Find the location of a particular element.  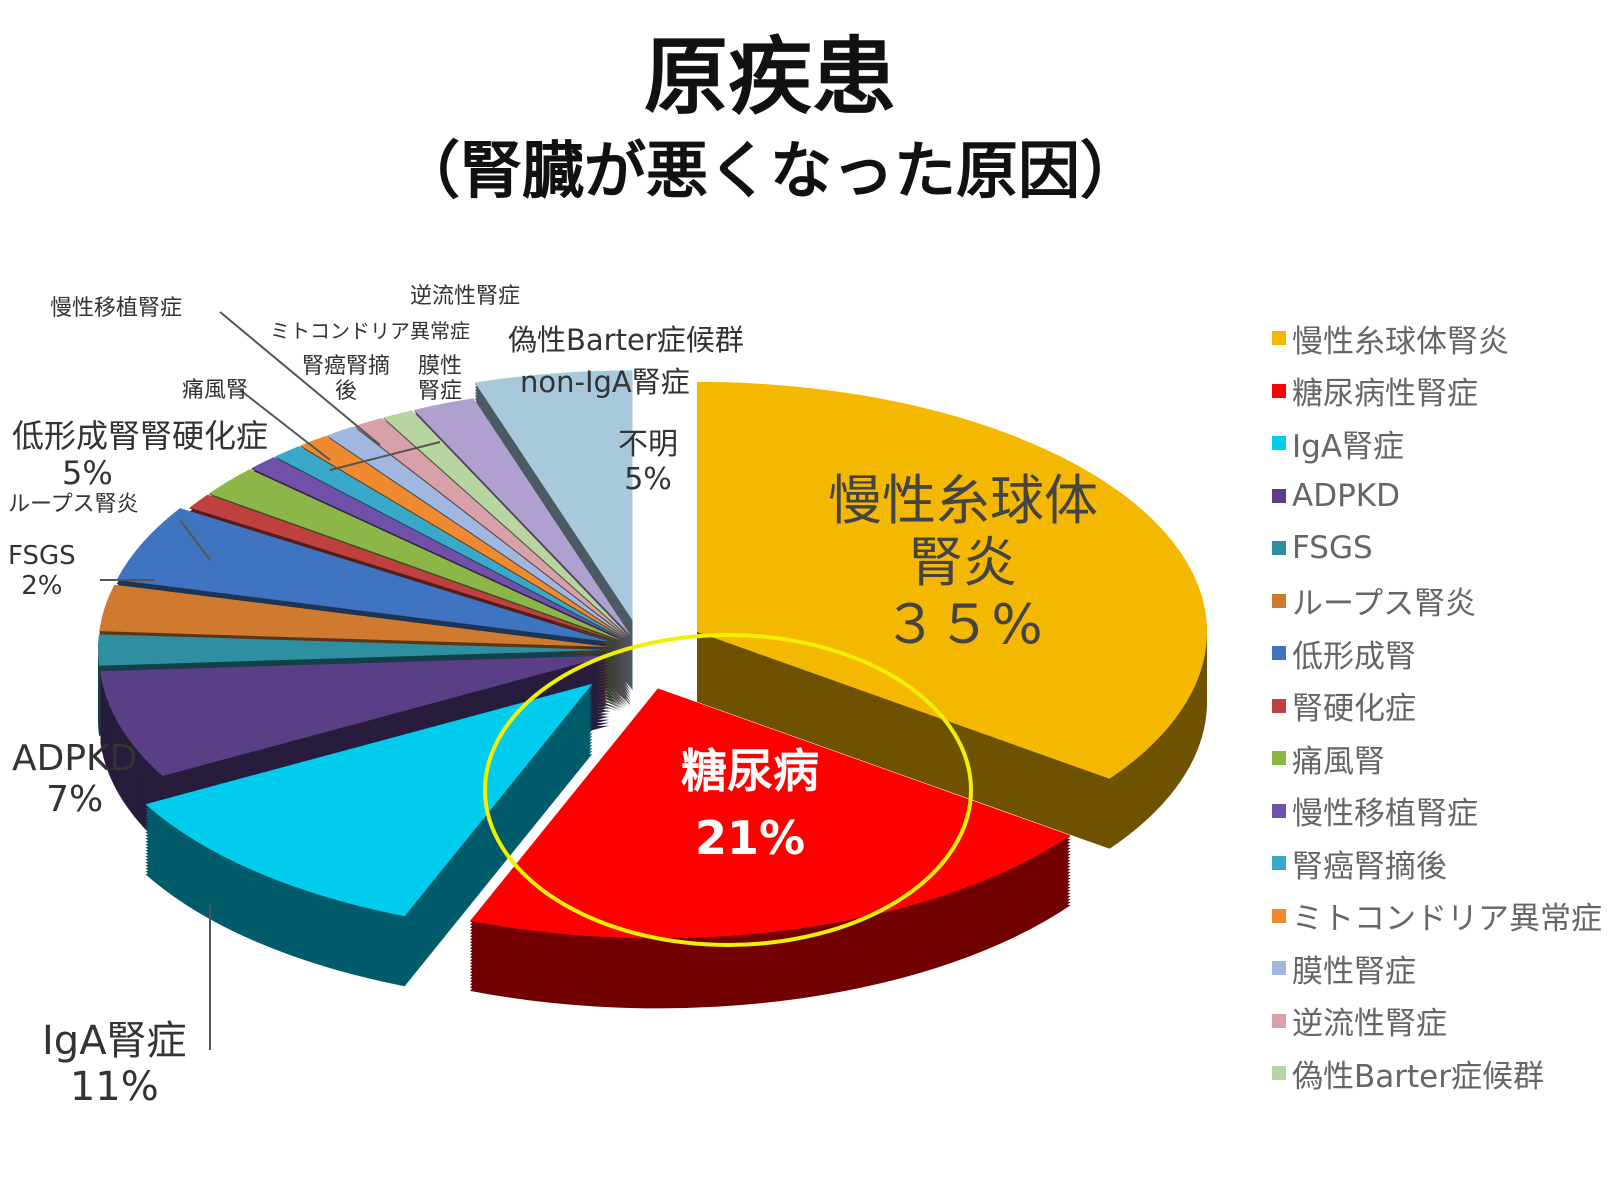

label-bartter: 偽性Barter症候群 is located at coordinates (626, 340).